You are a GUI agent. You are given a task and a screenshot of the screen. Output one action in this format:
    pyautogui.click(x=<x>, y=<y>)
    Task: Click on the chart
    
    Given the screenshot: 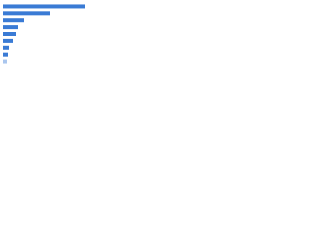 What is the action you would take?
    pyautogui.click(x=44, y=34)
    